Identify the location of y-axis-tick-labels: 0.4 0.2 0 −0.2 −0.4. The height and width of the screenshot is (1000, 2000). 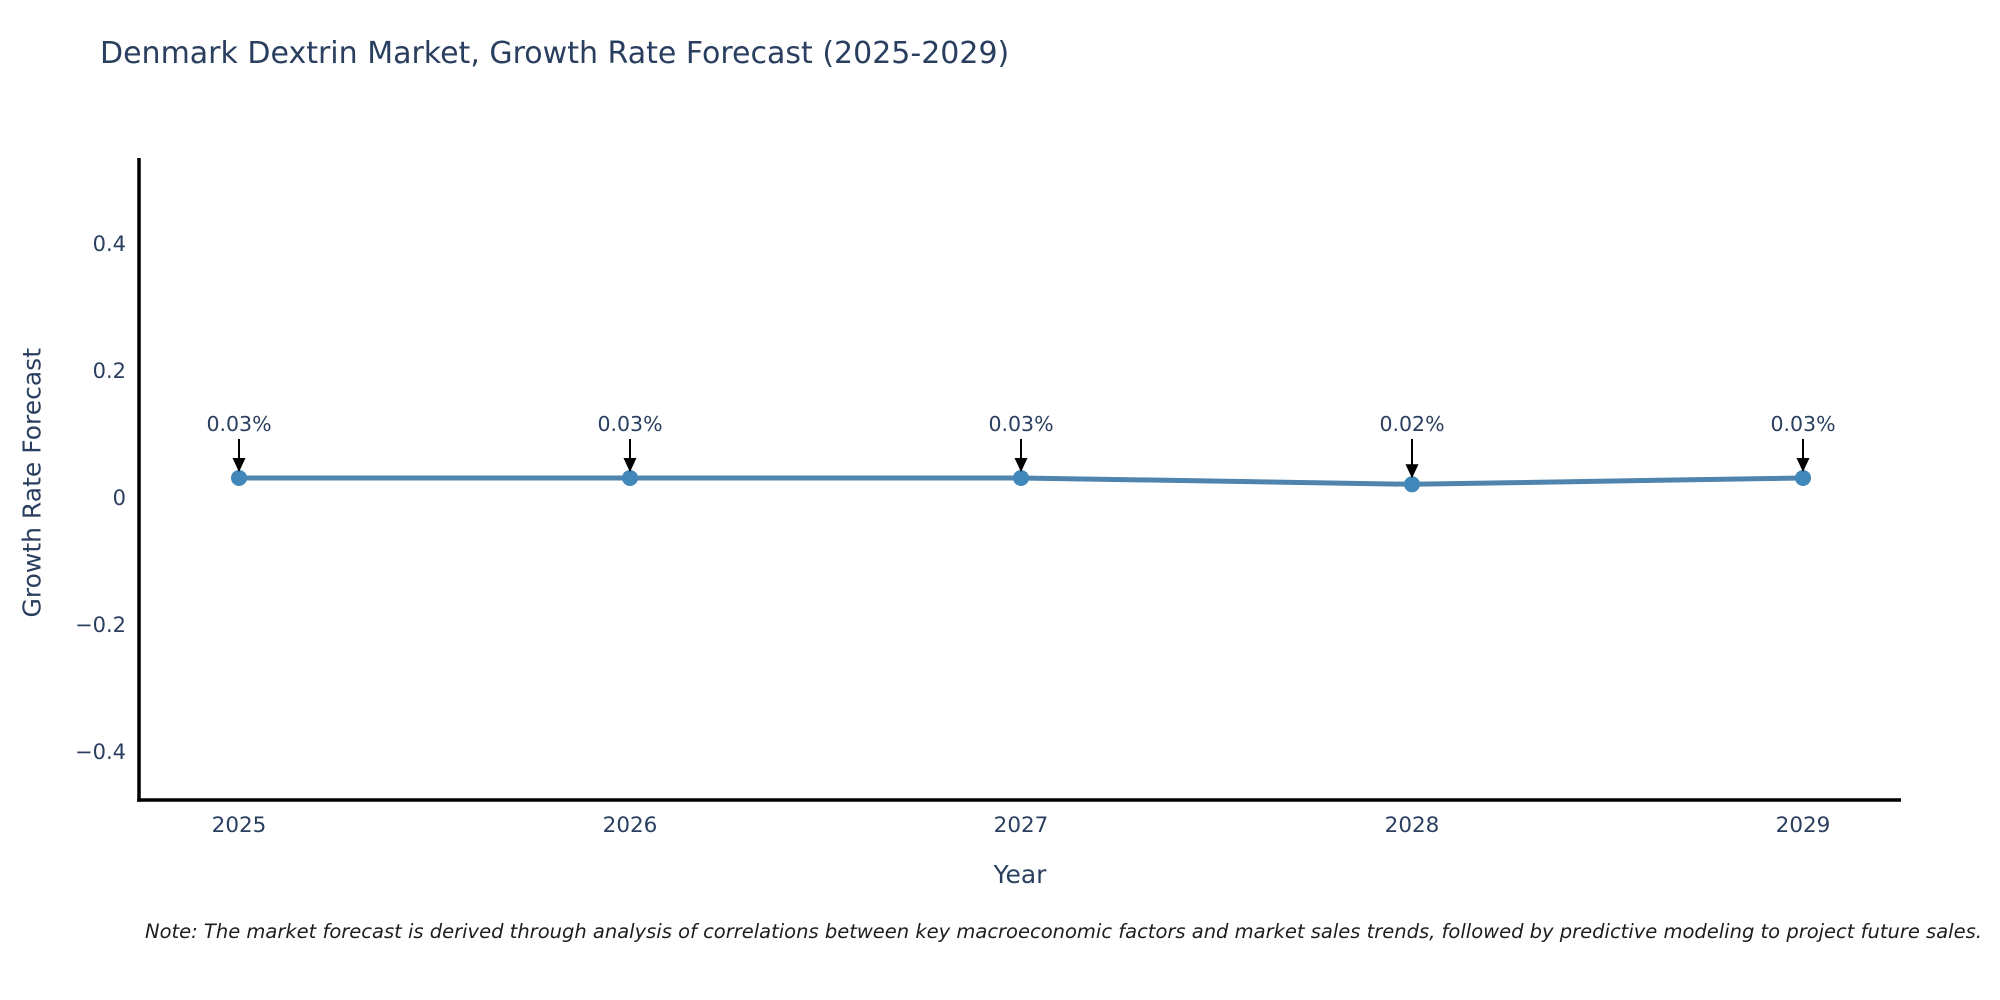
(100, 498).